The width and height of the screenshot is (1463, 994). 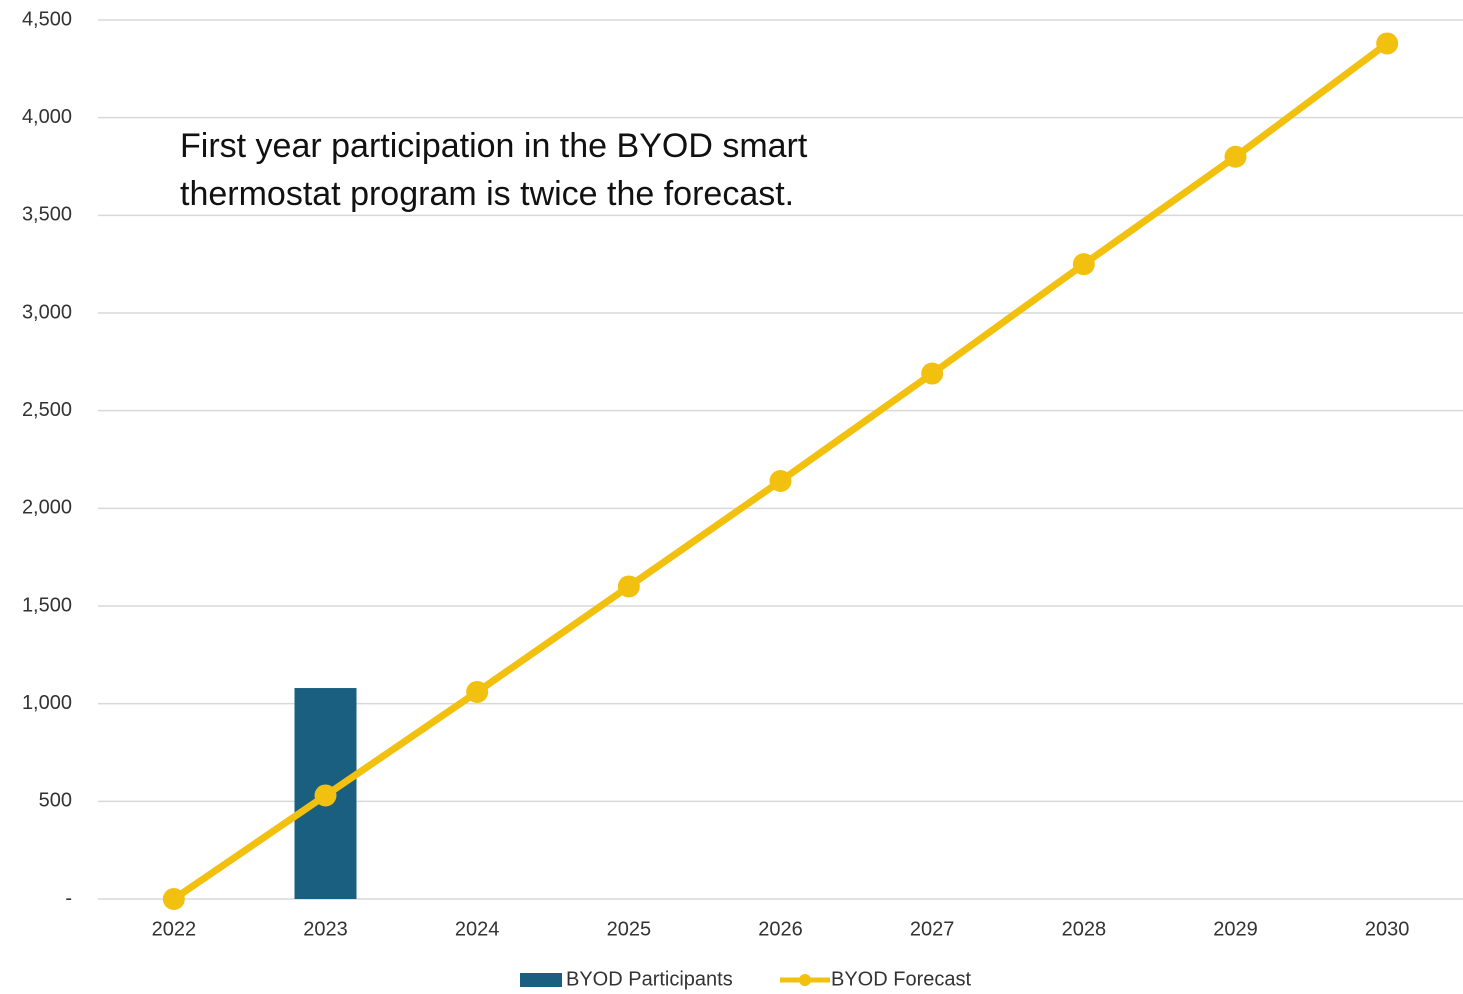 I want to click on x-tick-label: 2027, so click(x=932, y=929).